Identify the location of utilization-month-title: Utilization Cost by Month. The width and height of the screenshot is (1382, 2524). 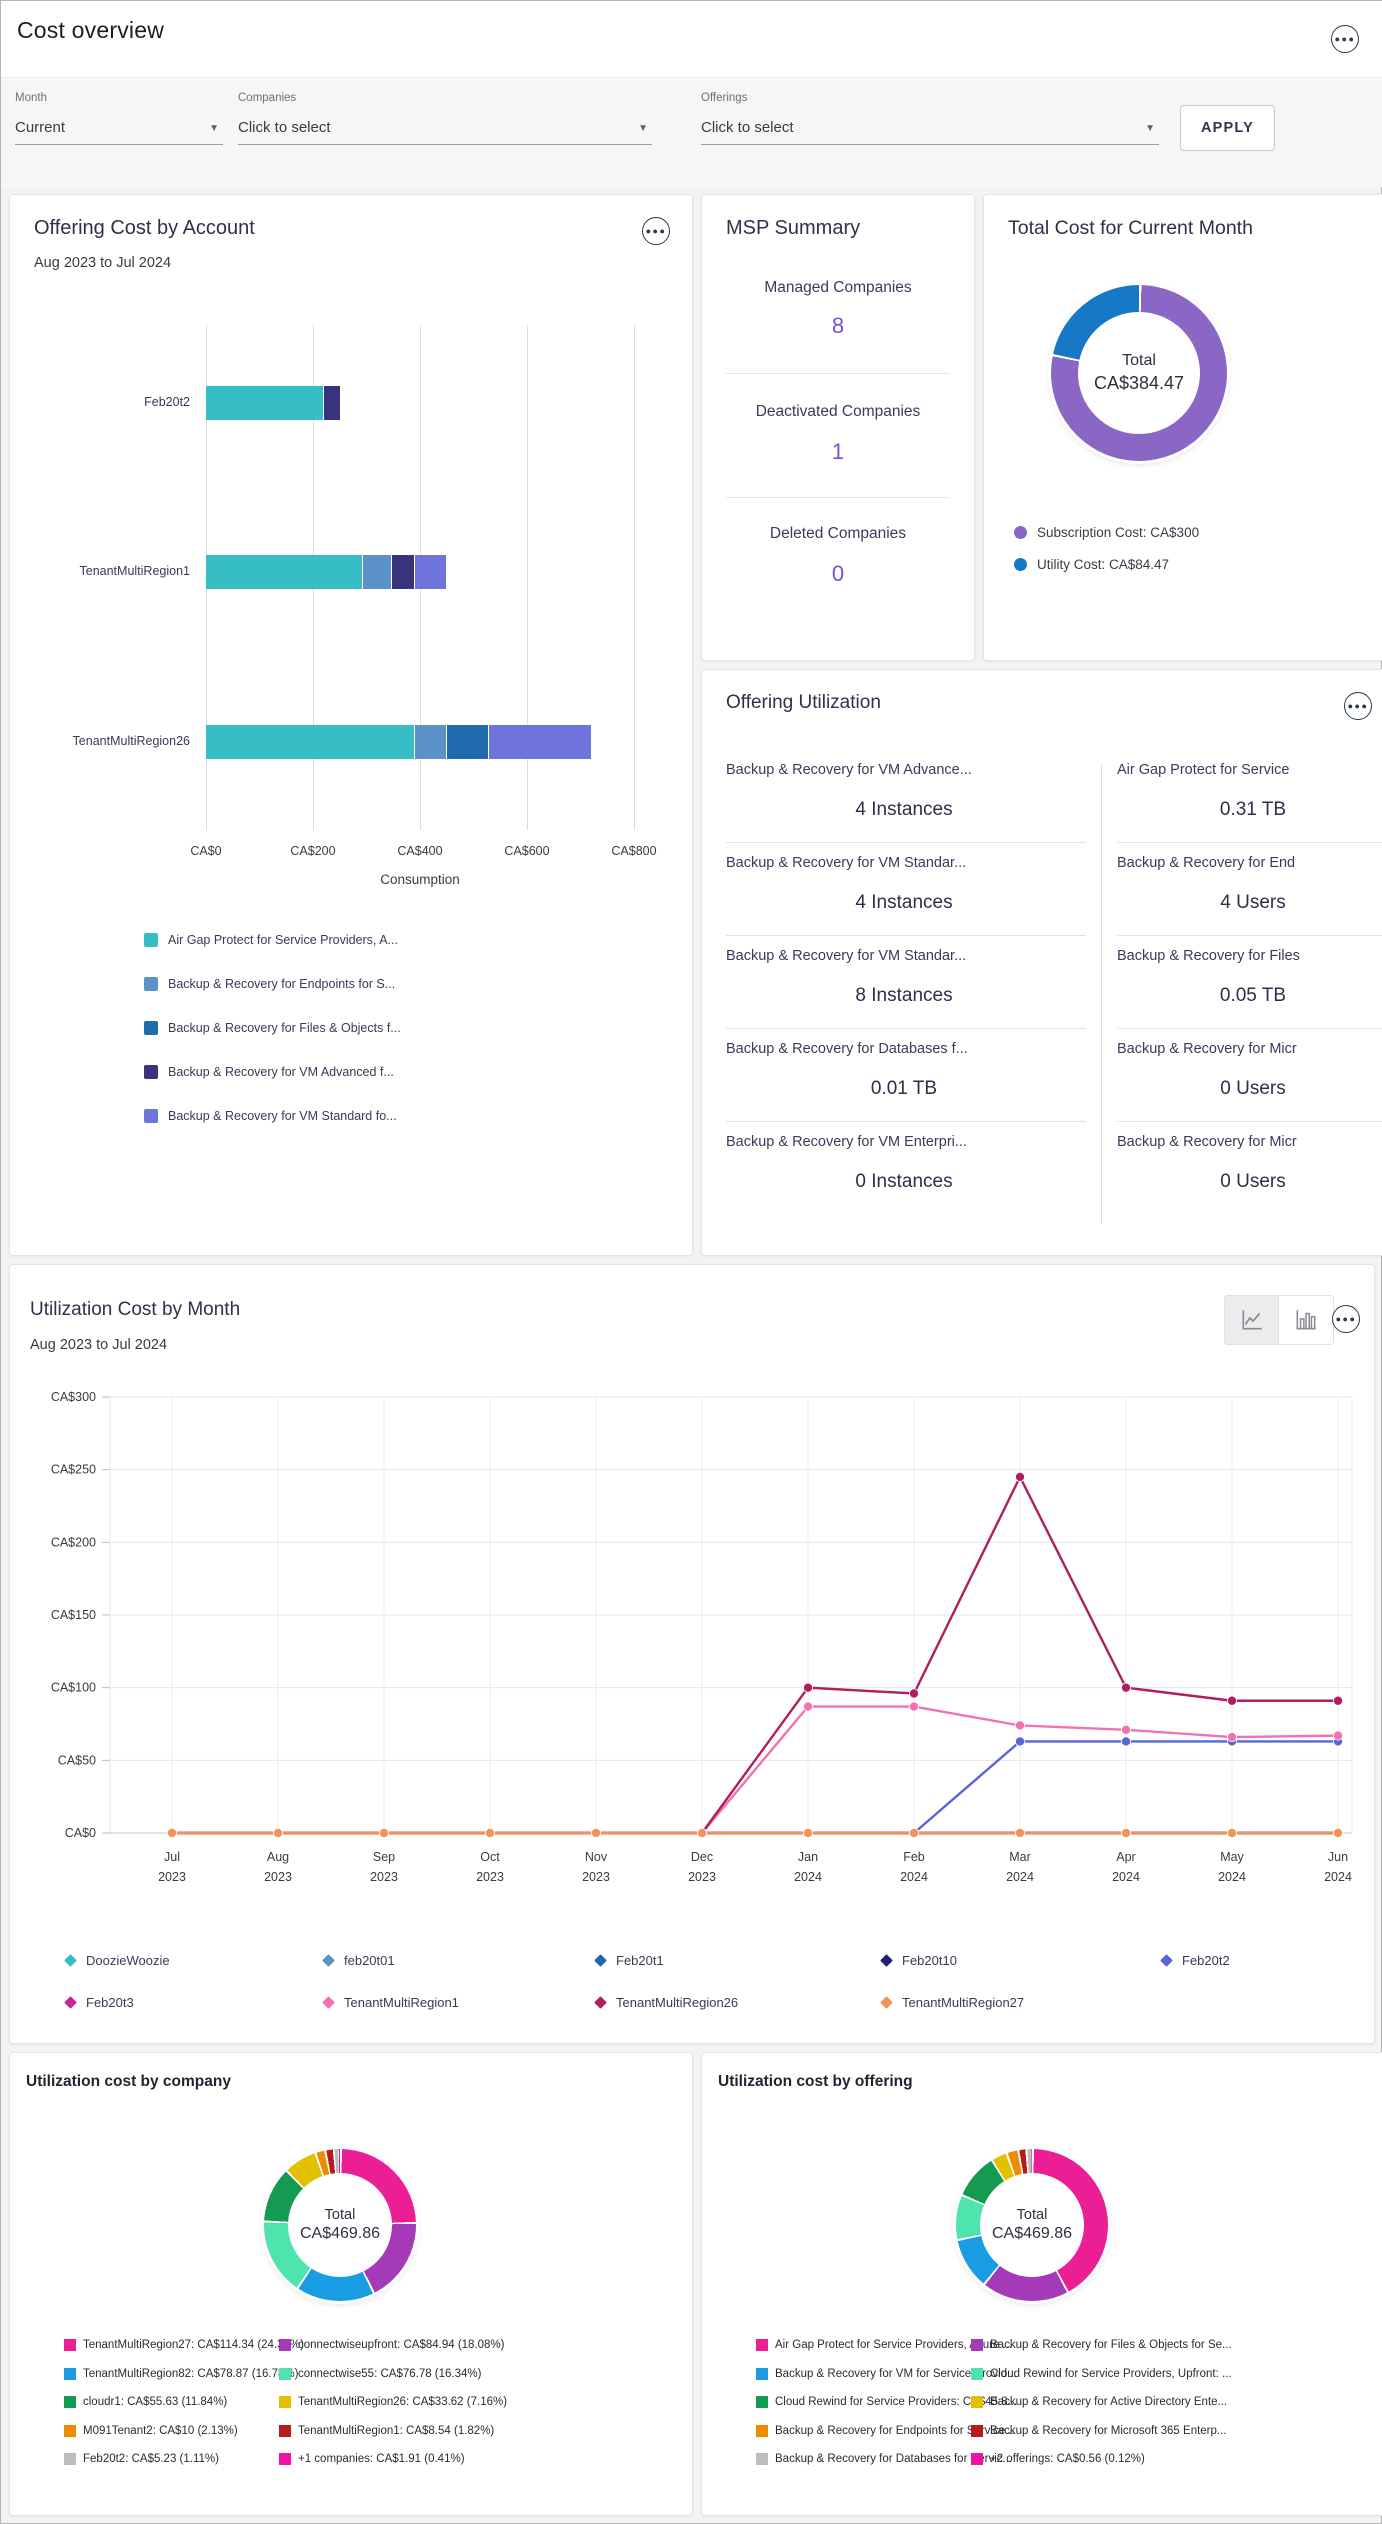
(135, 1309).